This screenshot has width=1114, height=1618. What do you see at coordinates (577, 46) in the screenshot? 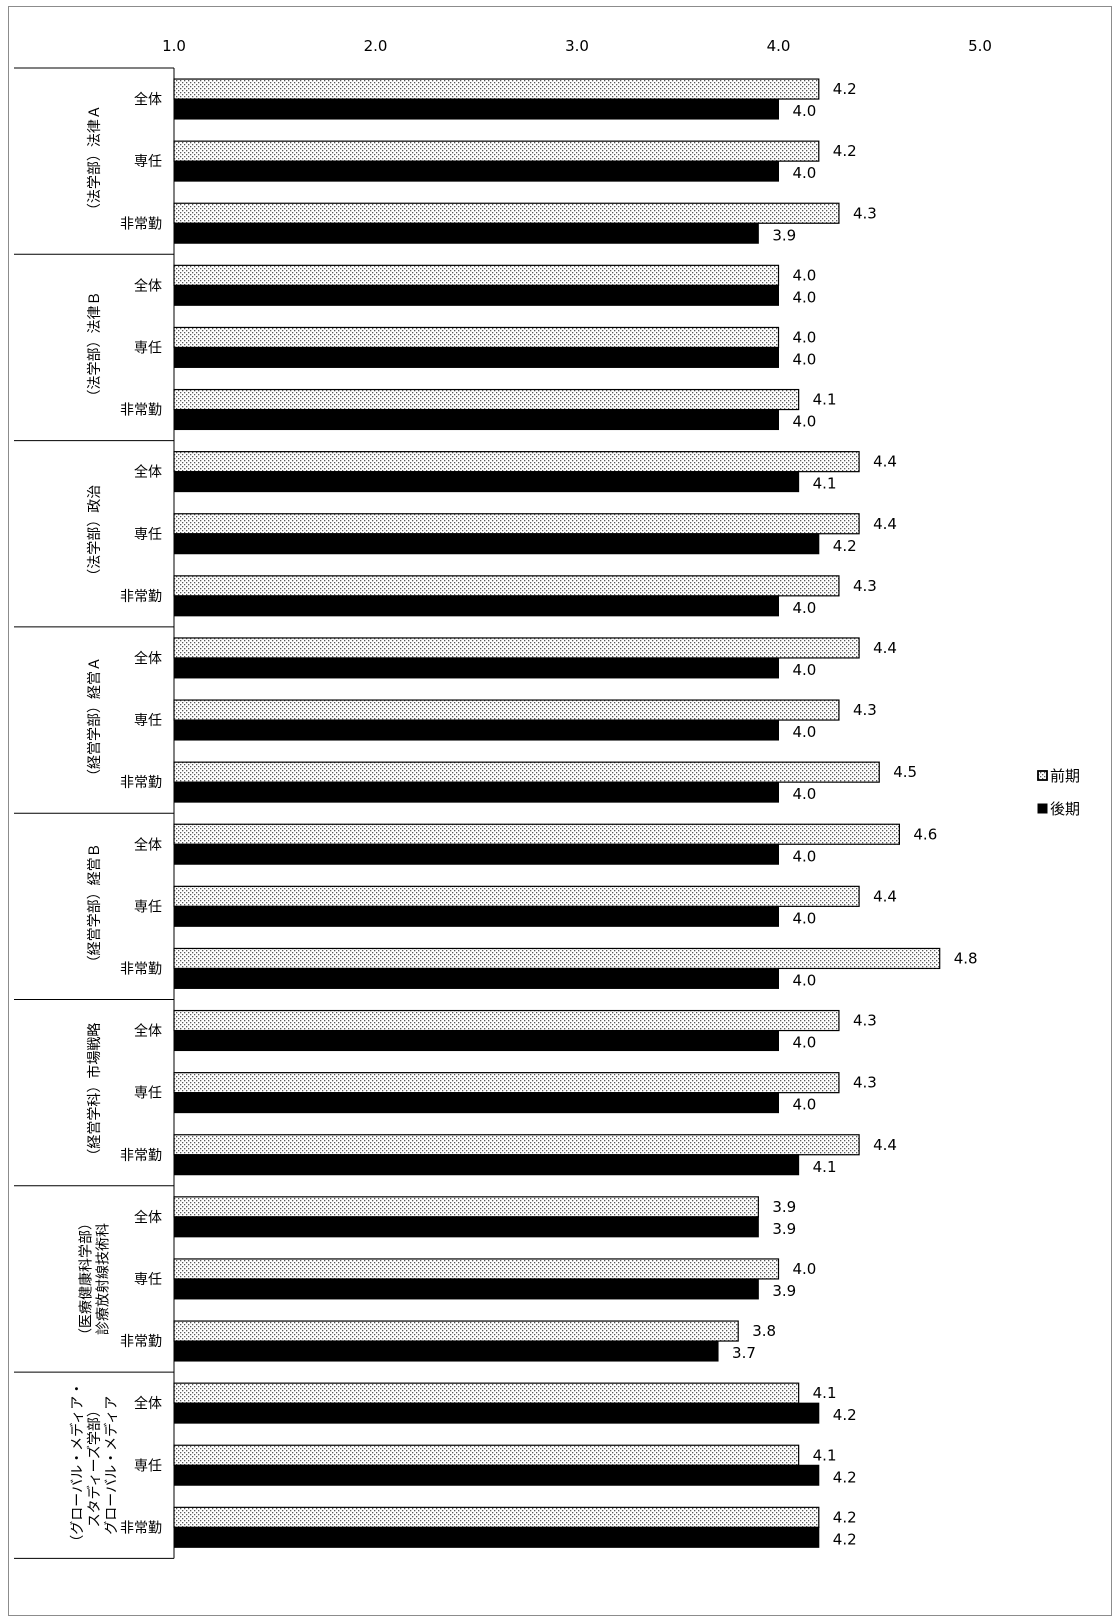
I see `value-axis: 1.0 2.0 3.0 4.0 5.0` at bounding box center [577, 46].